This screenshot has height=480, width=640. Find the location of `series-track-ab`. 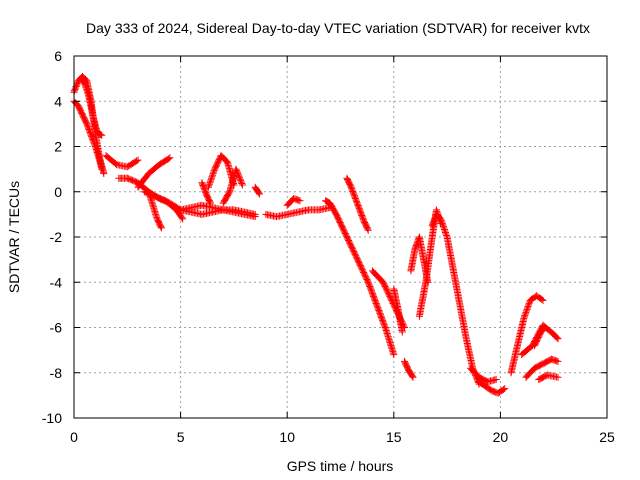

series-track-ab is located at coordinates (542, 368).